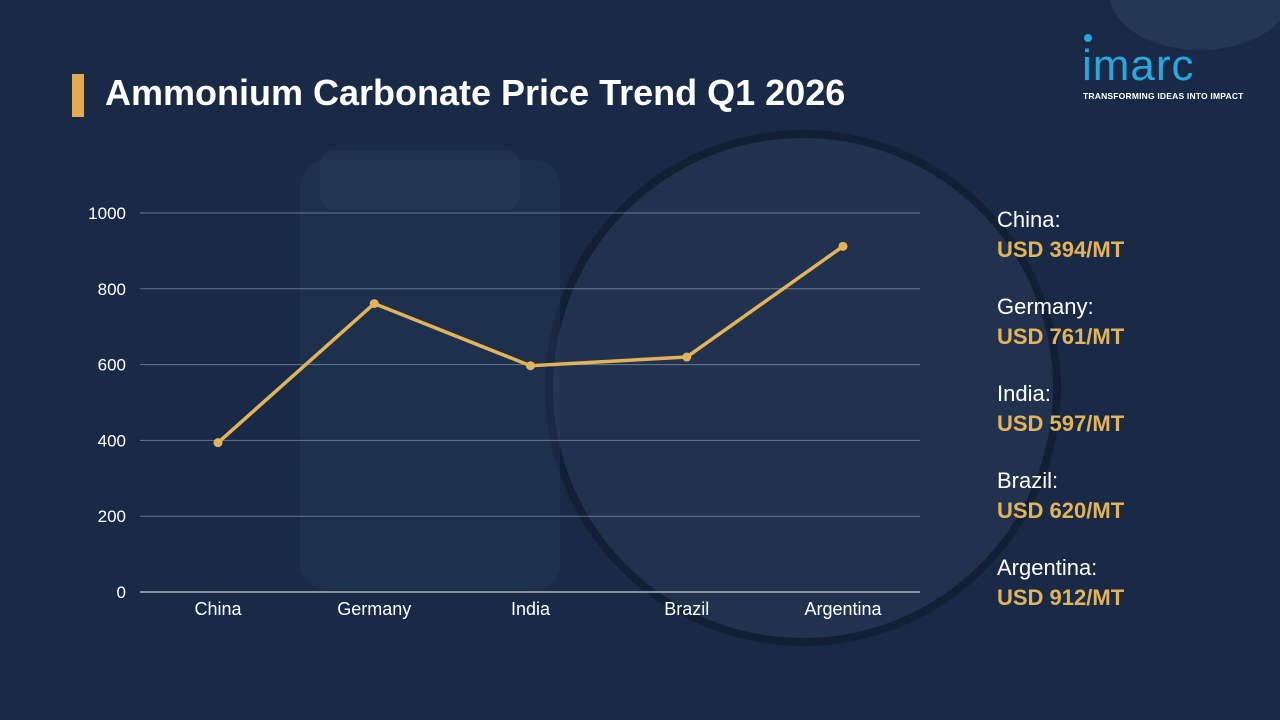  Describe the element at coordinates (686, 609) in the screenshot. I see `x-tick-label: Brazil` at that location.